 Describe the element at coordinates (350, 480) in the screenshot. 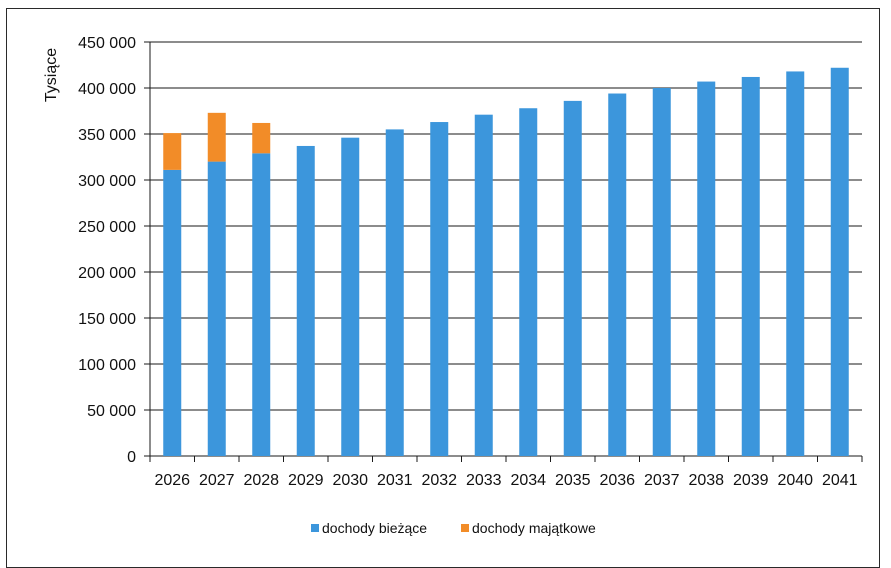

I see `x-tick-label: 2030` at that location.